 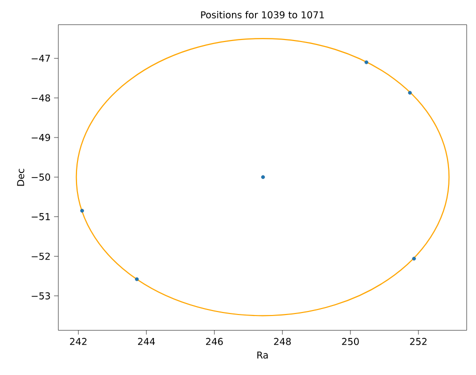 I want to click on y-tick-label: −52, so click(x=41, y=256).